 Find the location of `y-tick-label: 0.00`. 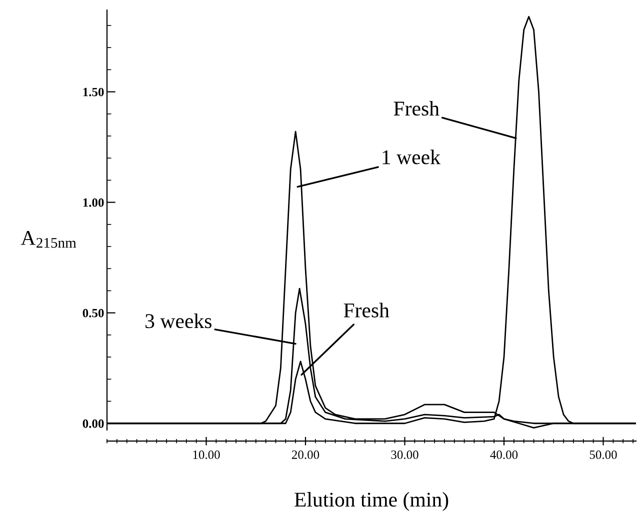

y-tick-label: 0.00 is located at coordinates (93, 423).